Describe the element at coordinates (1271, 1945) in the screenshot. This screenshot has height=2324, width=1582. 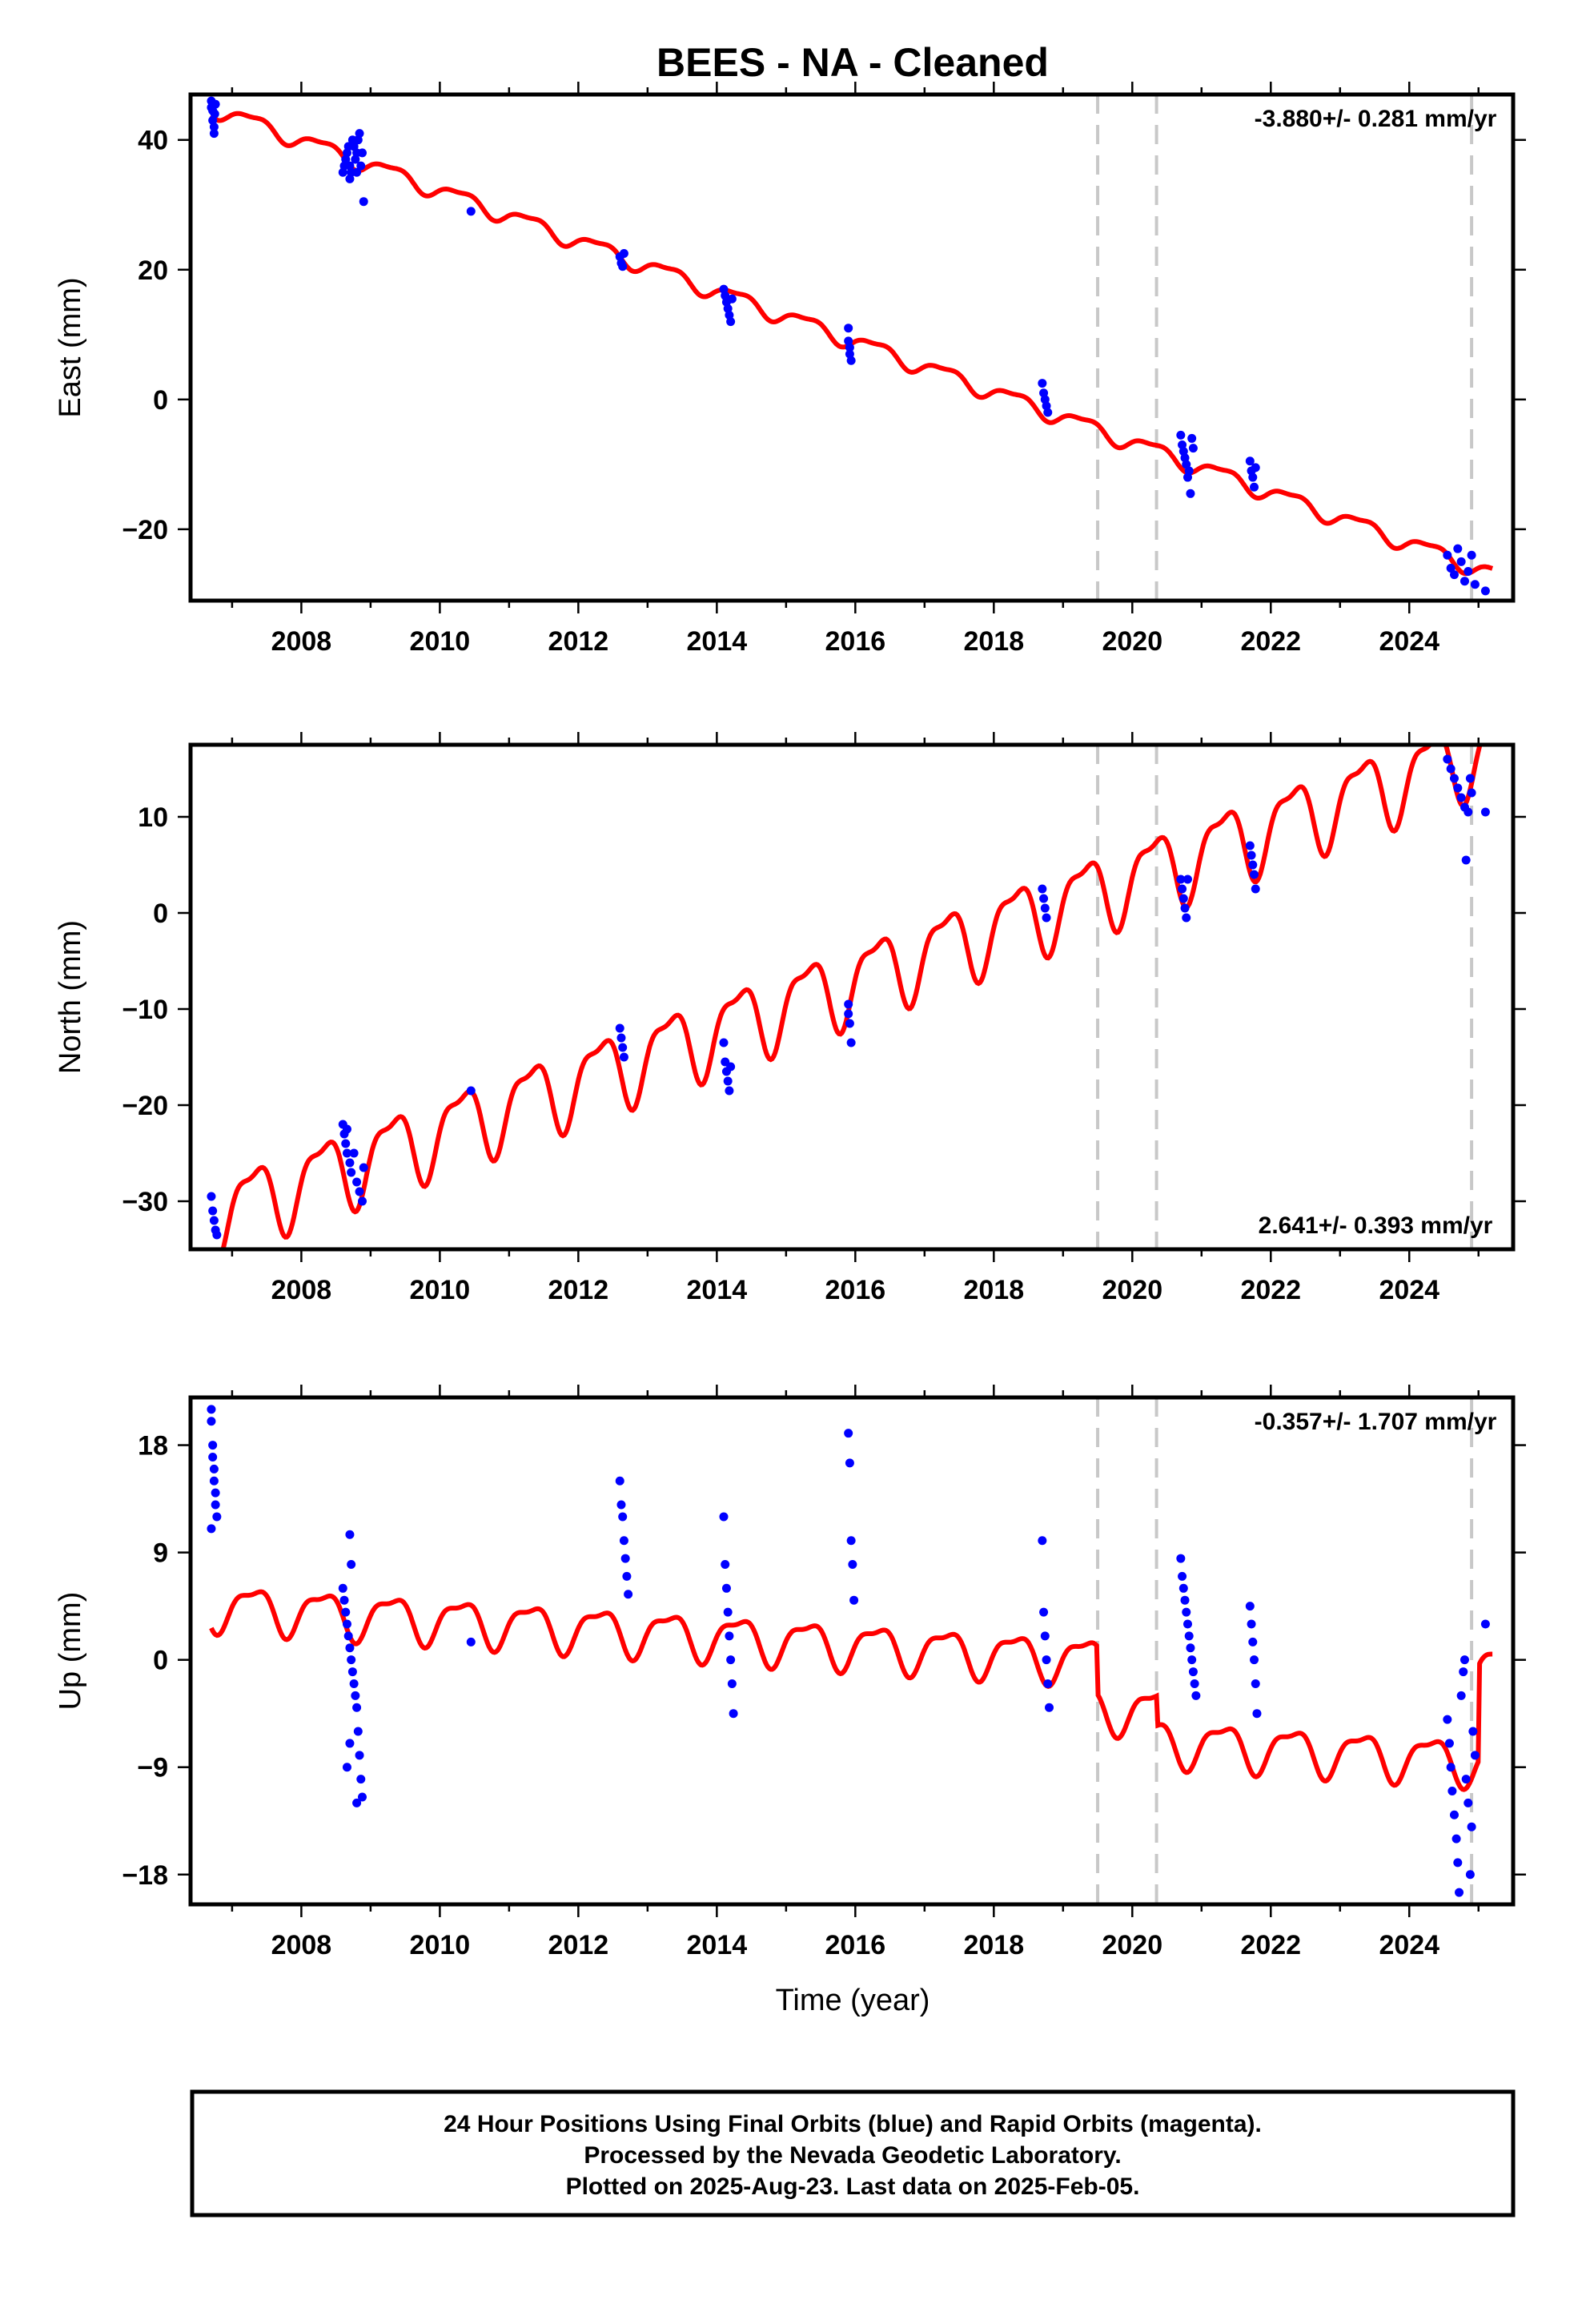
I see `x-tick-label: 2022` at that location.